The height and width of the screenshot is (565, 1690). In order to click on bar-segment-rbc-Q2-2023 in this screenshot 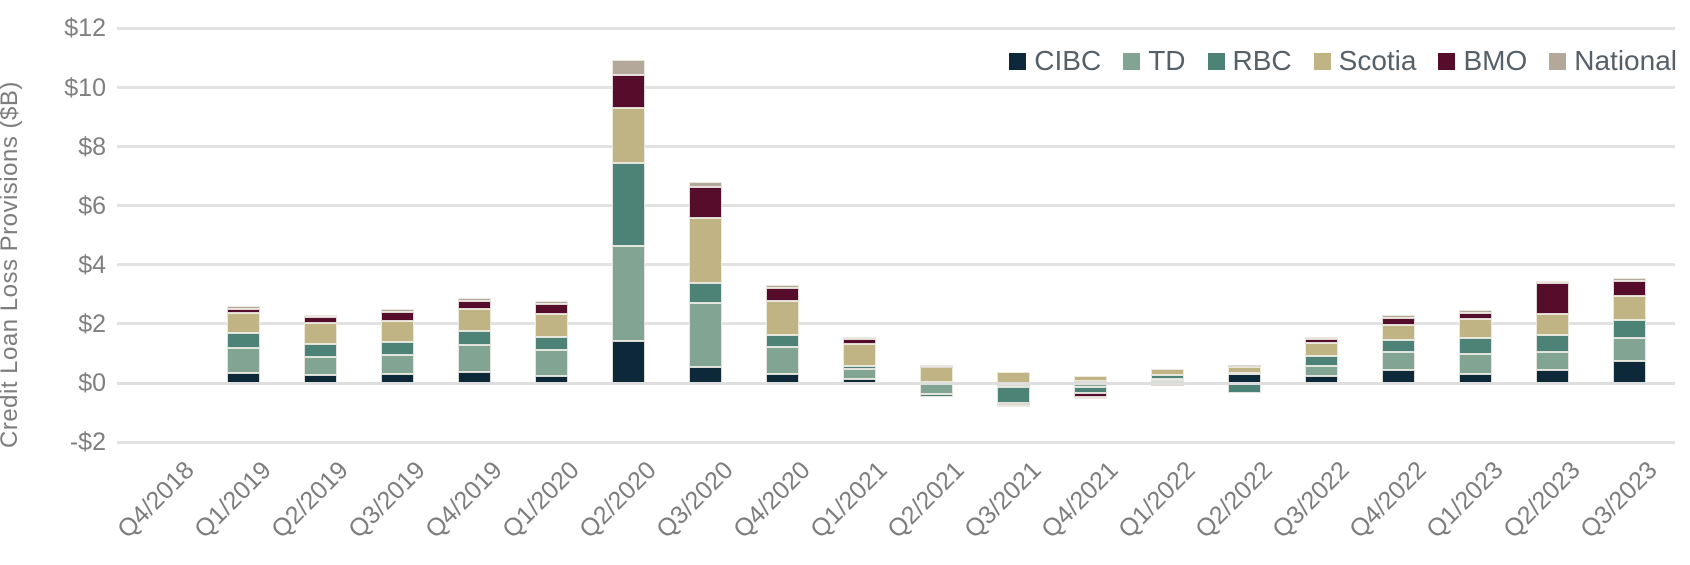, I will do `click(1552, 343)`.